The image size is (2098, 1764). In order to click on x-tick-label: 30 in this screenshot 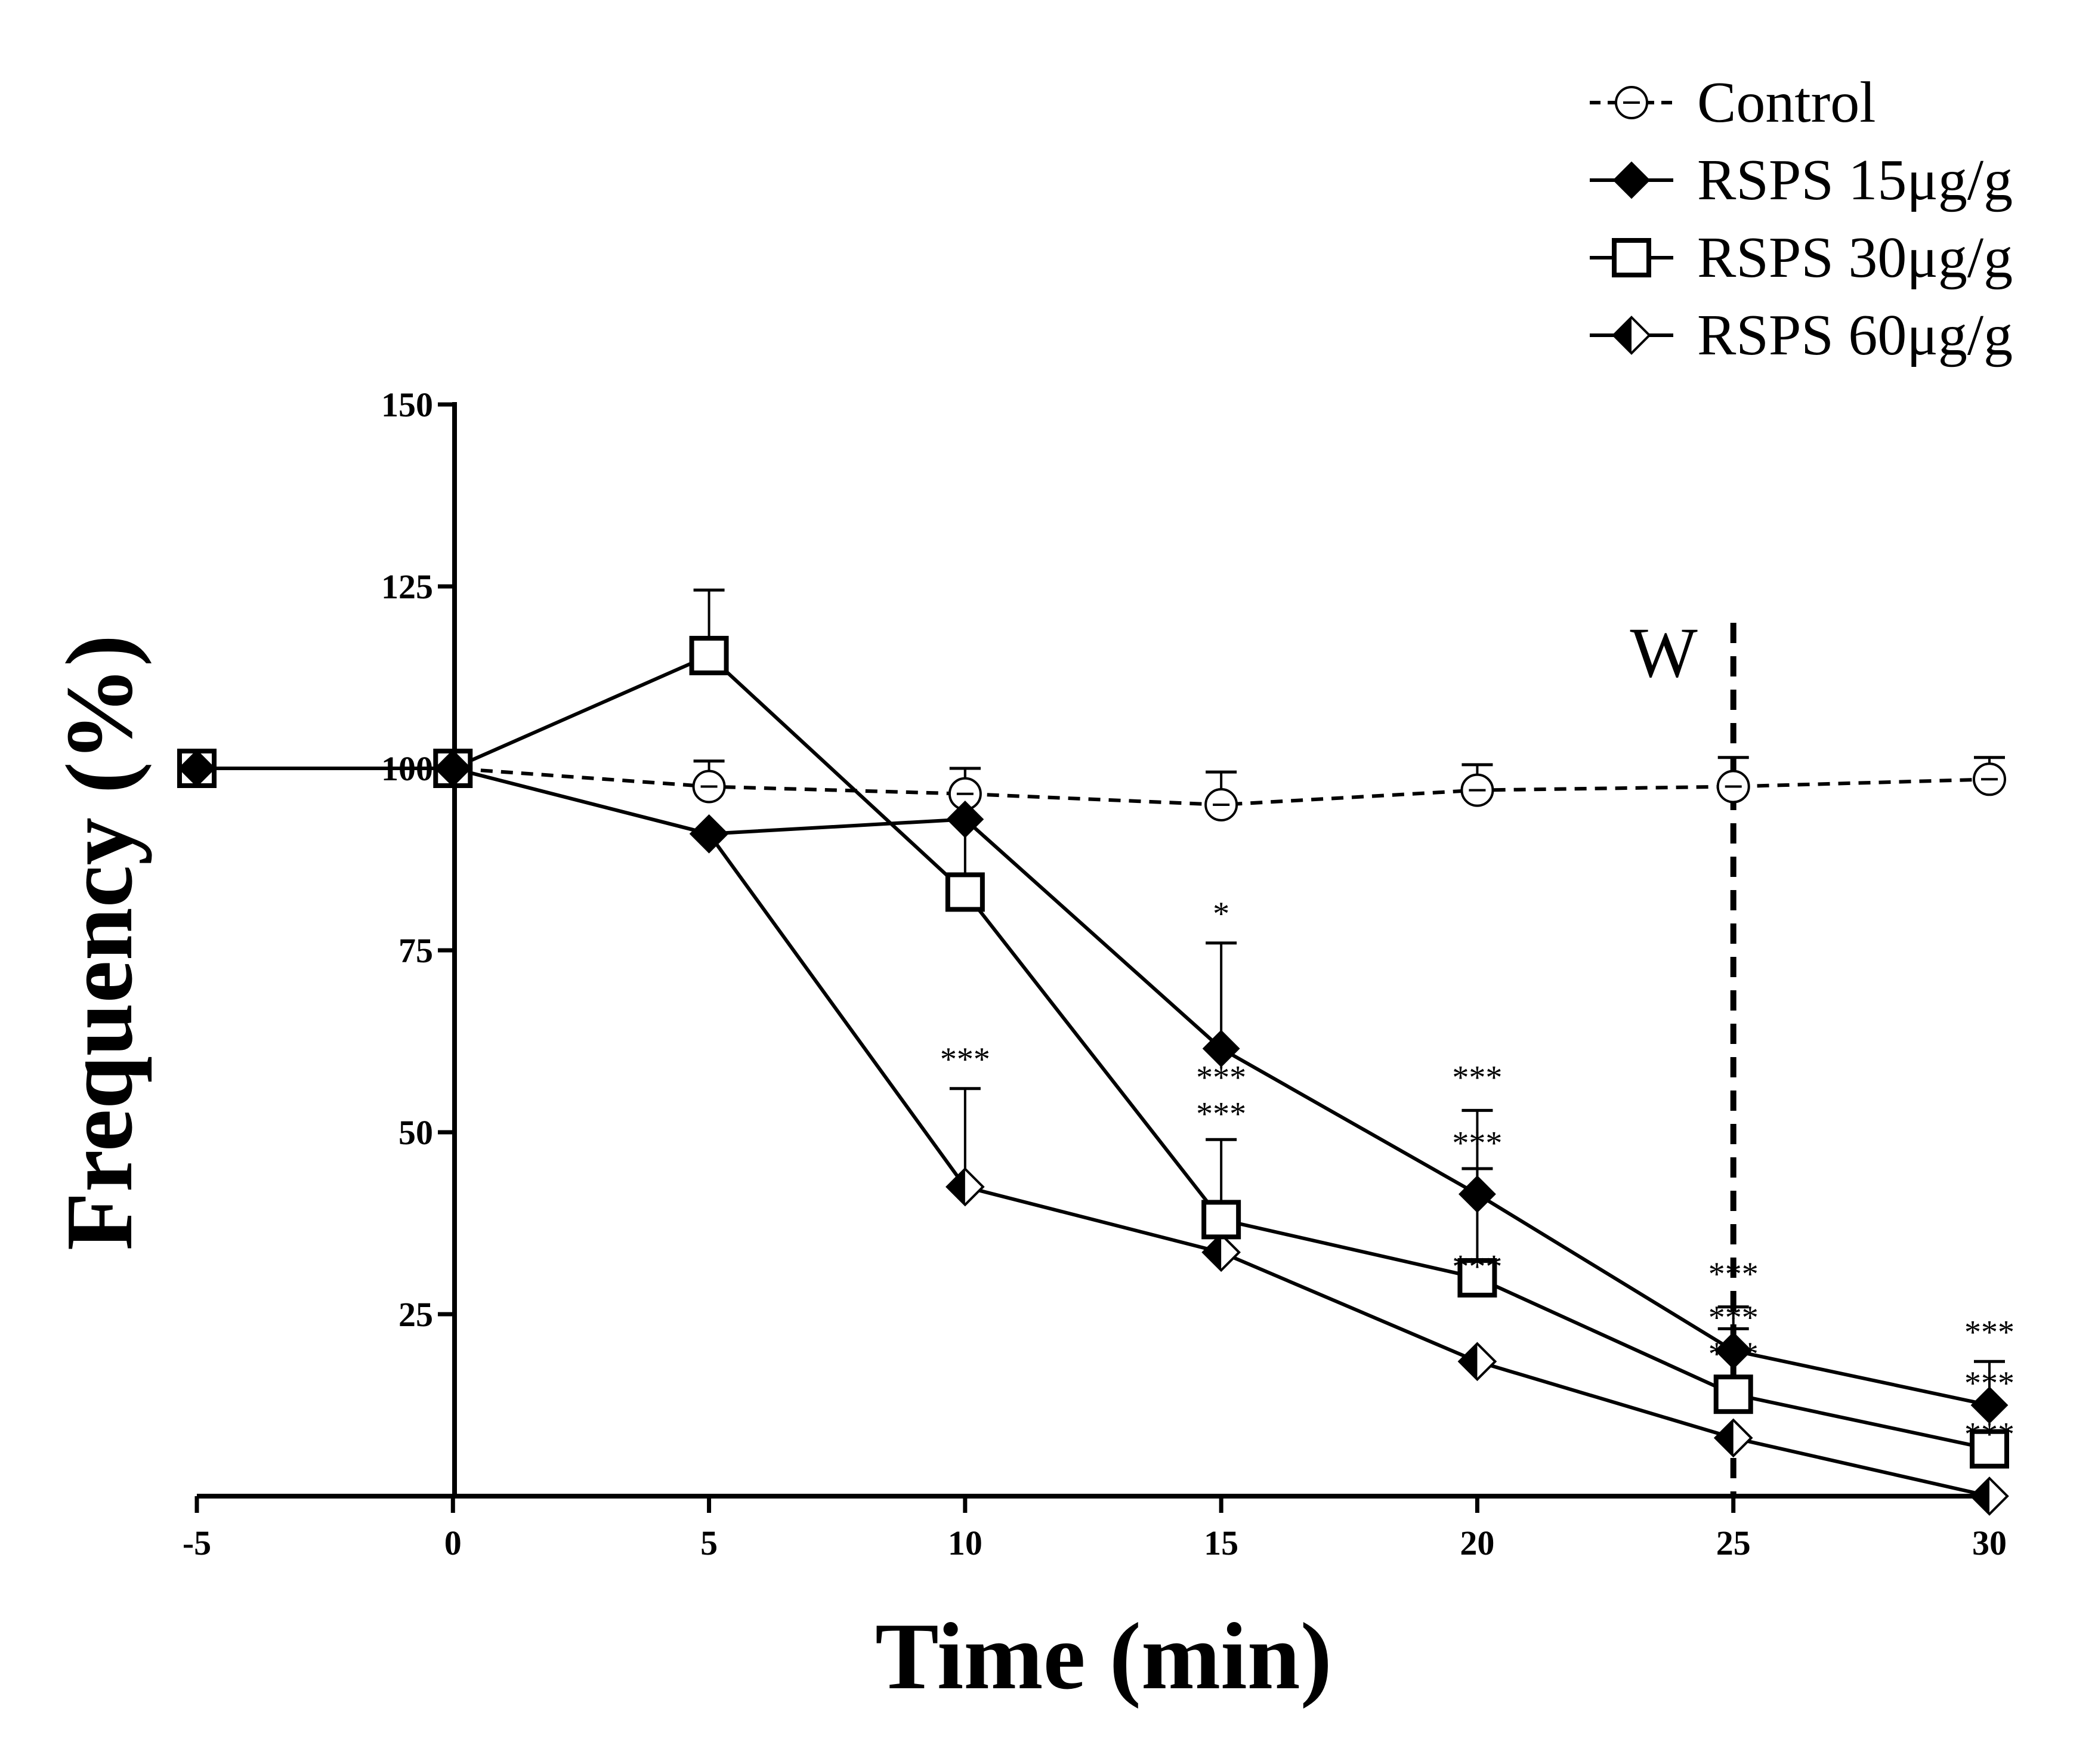, I will do `click(1989, 1543)`.